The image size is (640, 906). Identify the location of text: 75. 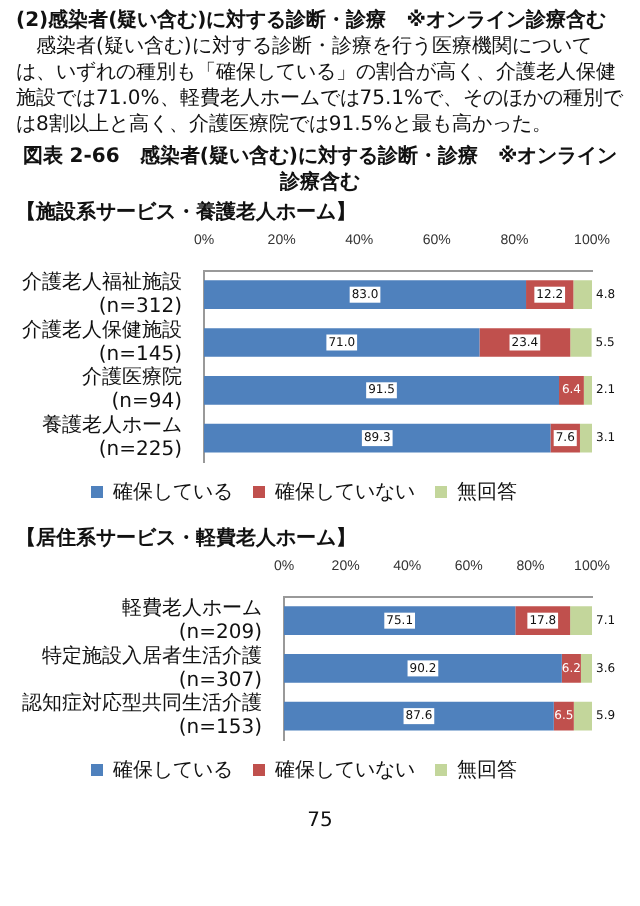
(320, 821).